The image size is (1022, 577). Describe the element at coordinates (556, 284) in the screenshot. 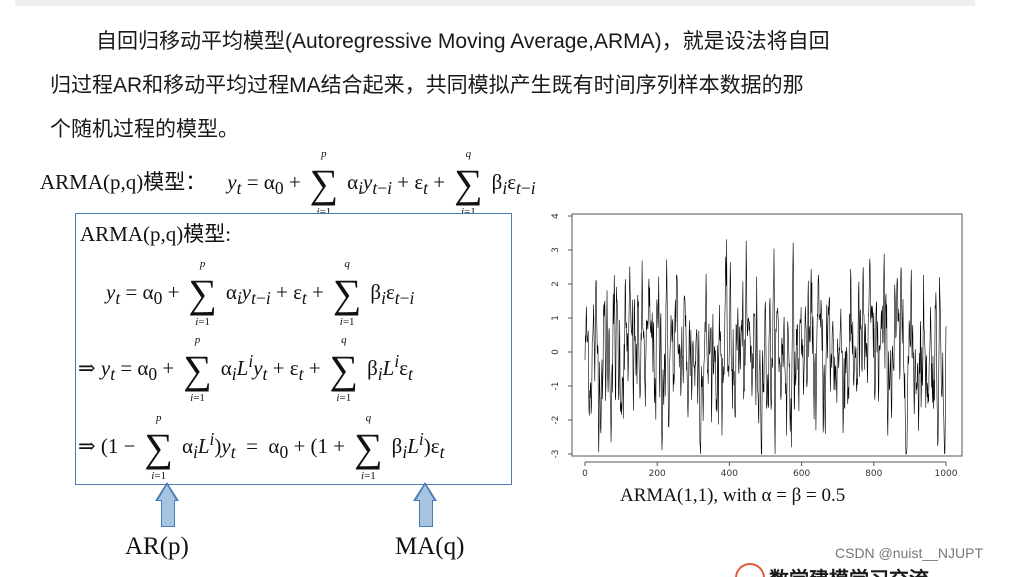

I see `y-tick-label: 2` at that location.